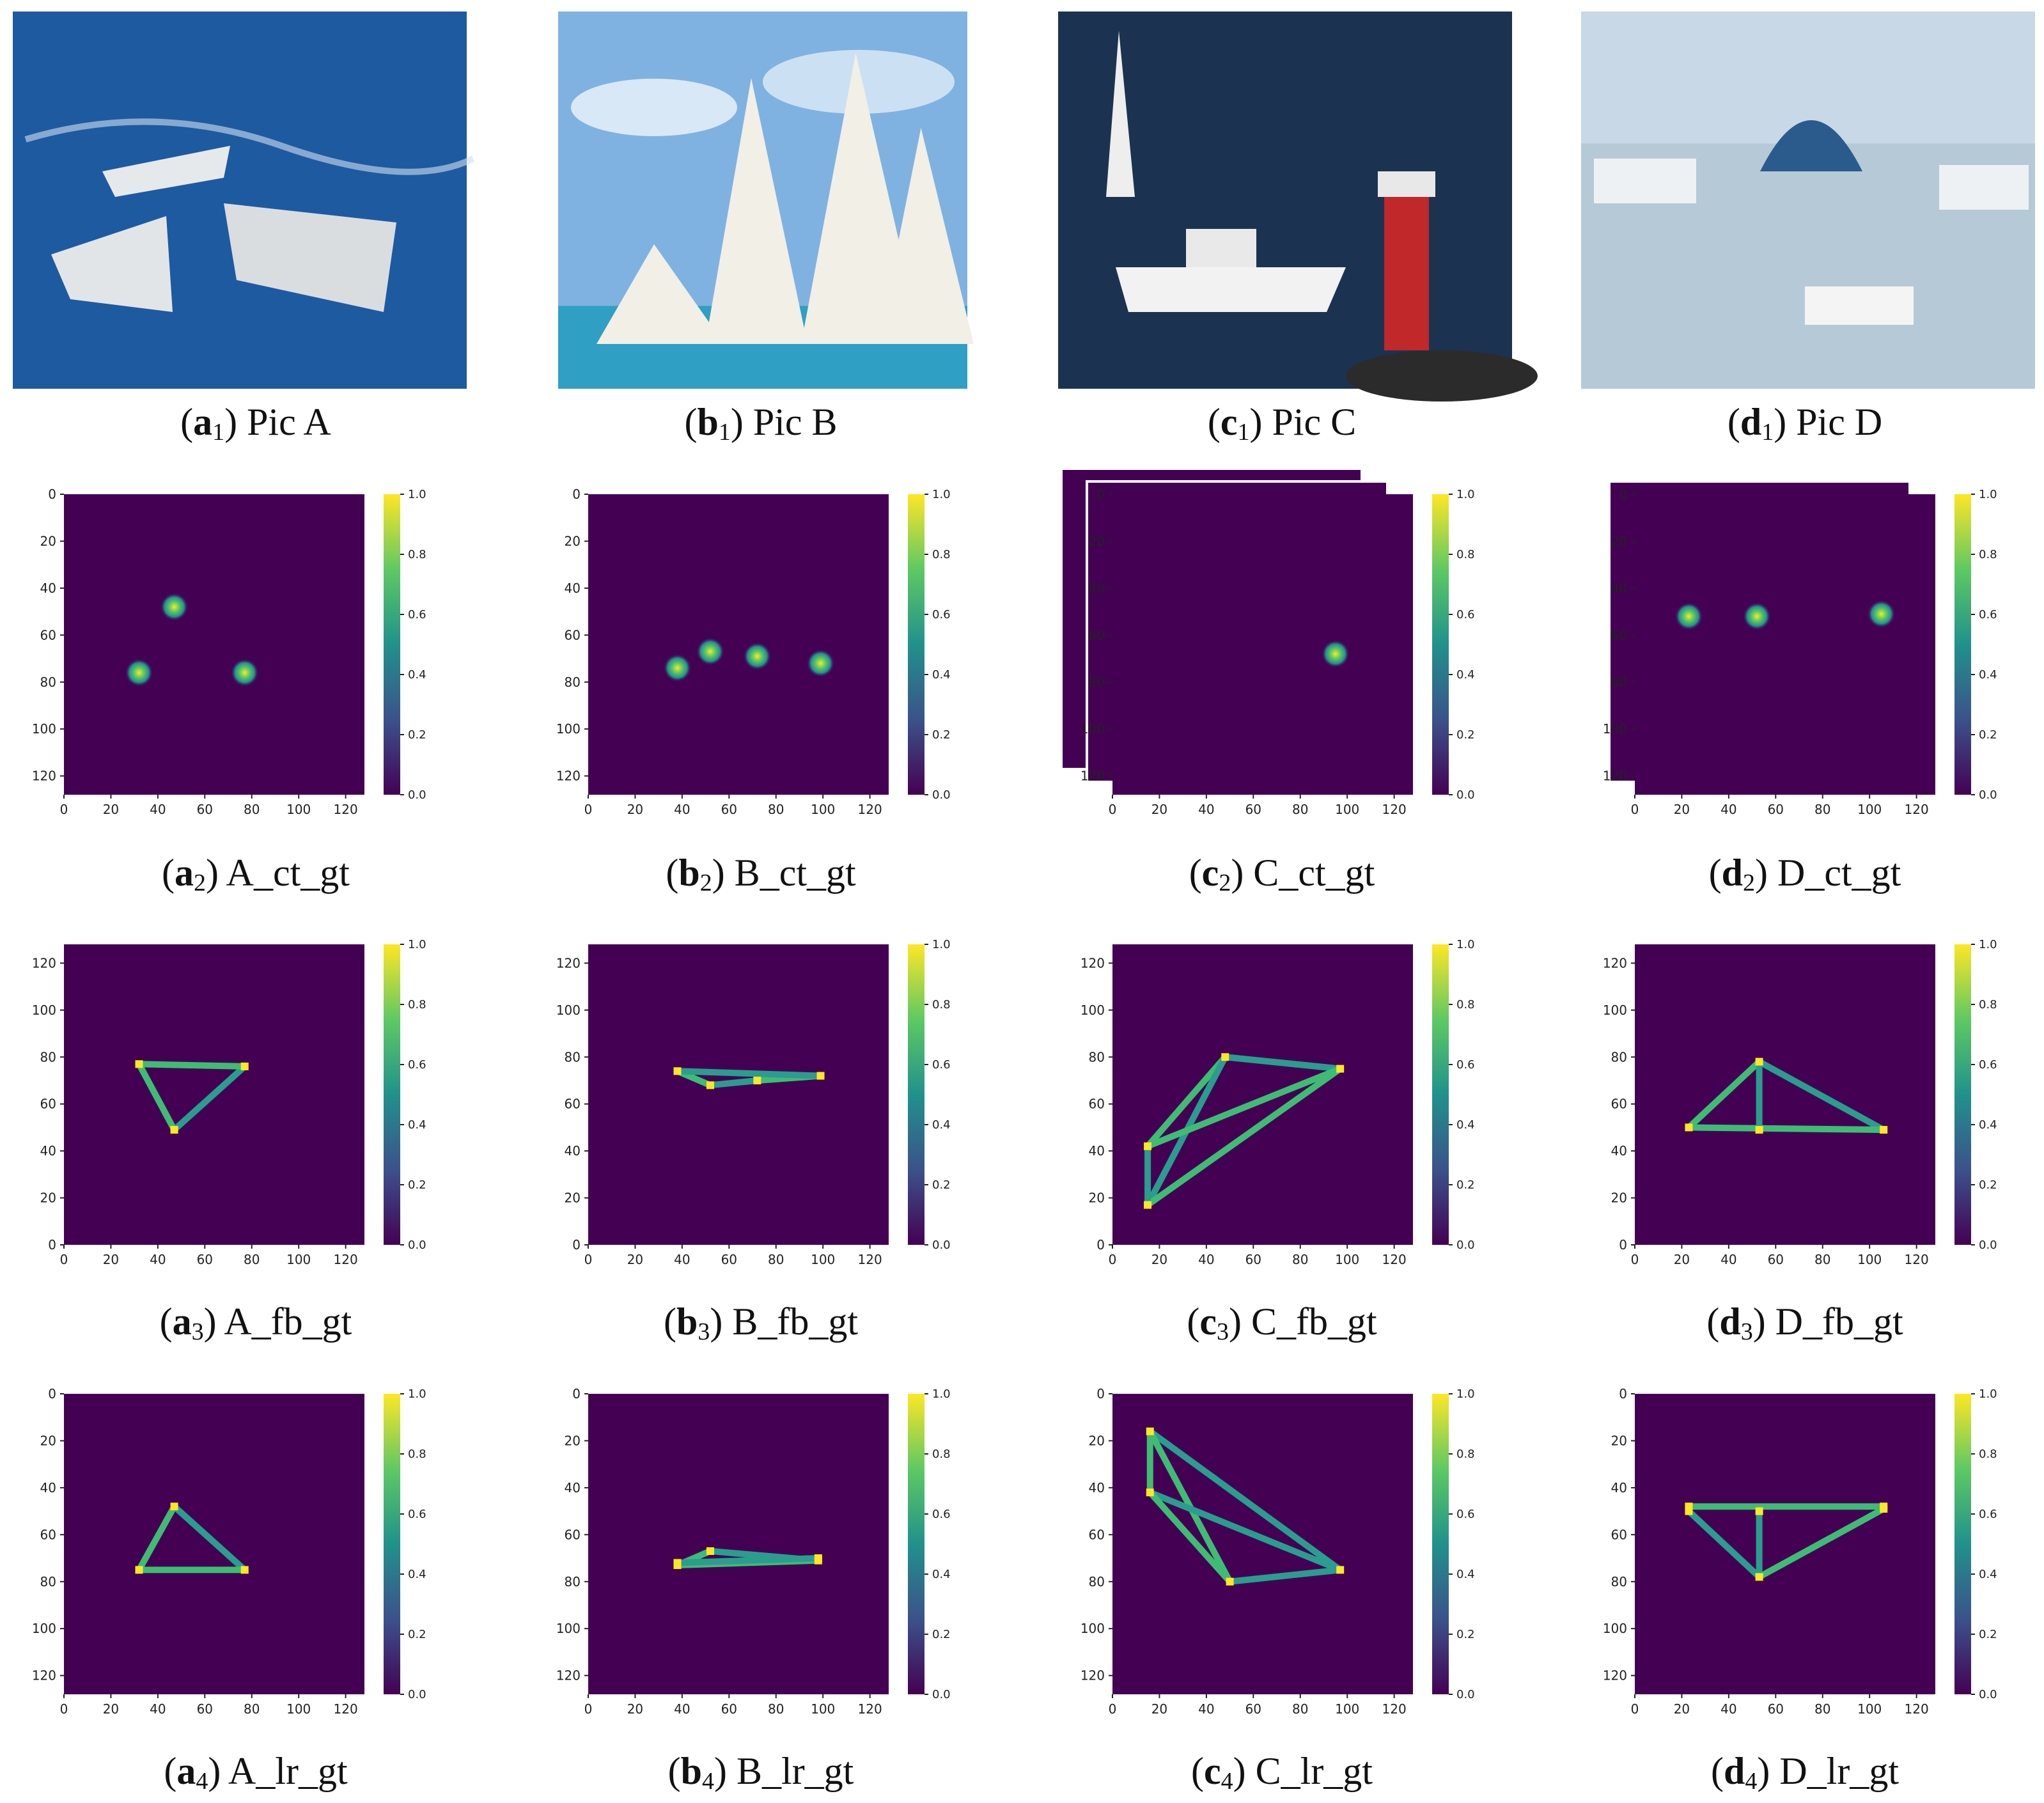 The width and height of the screenshot is (2044, 1803). I want to click on panel-caption: (c2) C_ct_gt, so click(1282, 874).